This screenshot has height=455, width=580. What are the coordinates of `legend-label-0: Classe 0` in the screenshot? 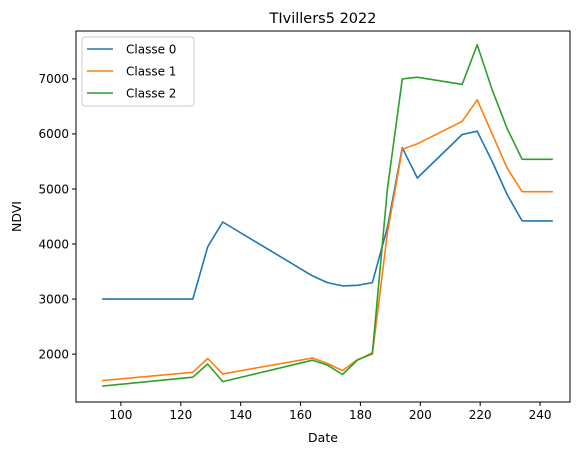 It's located at (151, 50).